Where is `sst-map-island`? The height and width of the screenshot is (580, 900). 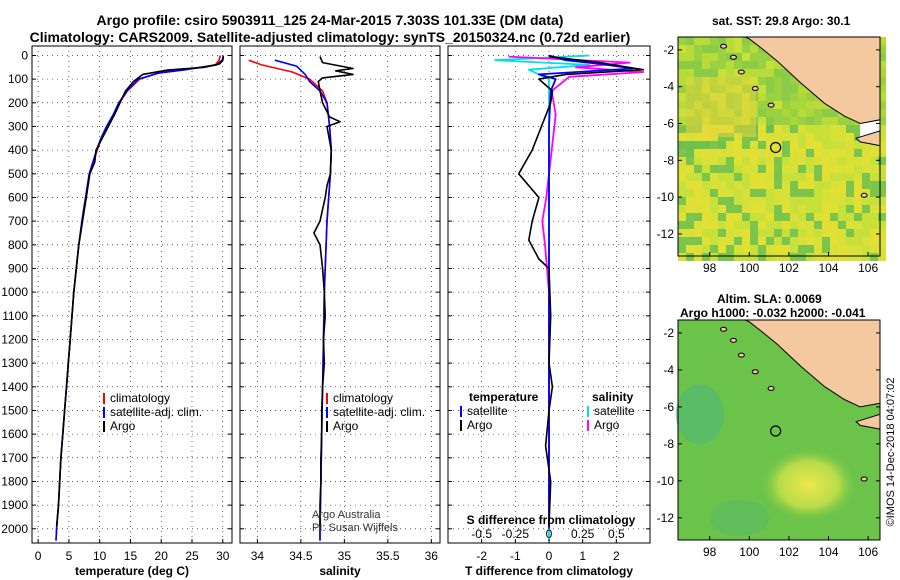 sst-map-island is located at coordinates (724, 46).